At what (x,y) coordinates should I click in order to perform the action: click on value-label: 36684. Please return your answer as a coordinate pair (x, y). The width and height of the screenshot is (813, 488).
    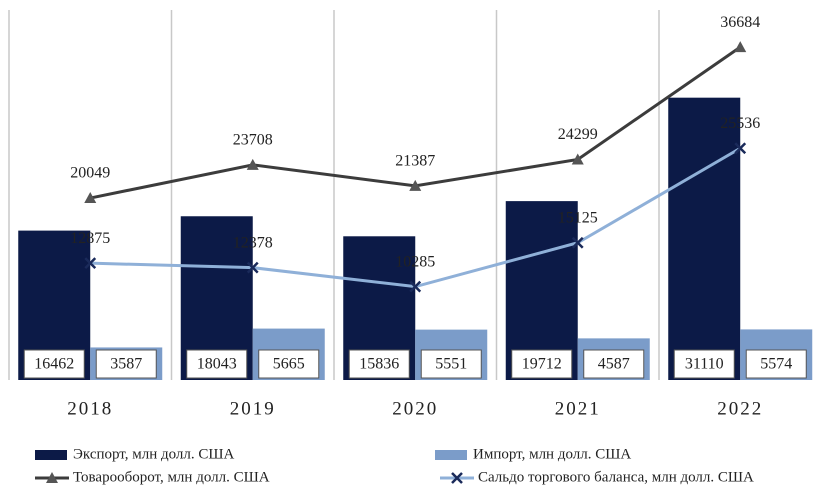
    Looking at the image, I should click on (740, 22).